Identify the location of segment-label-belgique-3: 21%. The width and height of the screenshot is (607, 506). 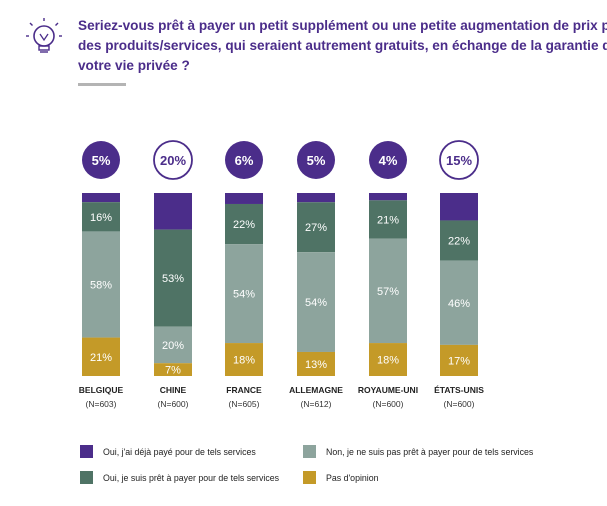
(101, 358).